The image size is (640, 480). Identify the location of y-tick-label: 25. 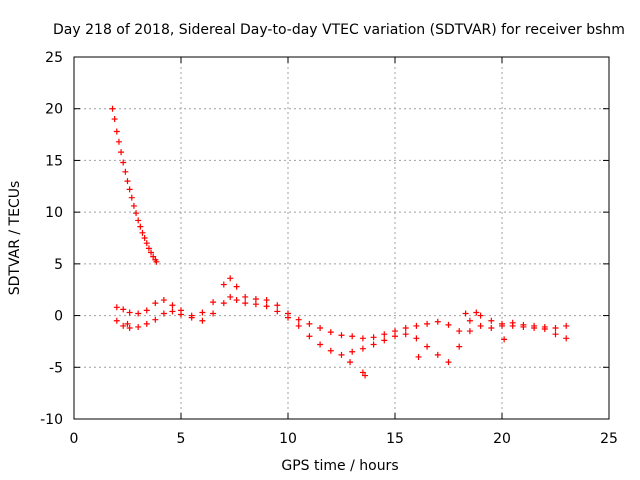
(54, 58).